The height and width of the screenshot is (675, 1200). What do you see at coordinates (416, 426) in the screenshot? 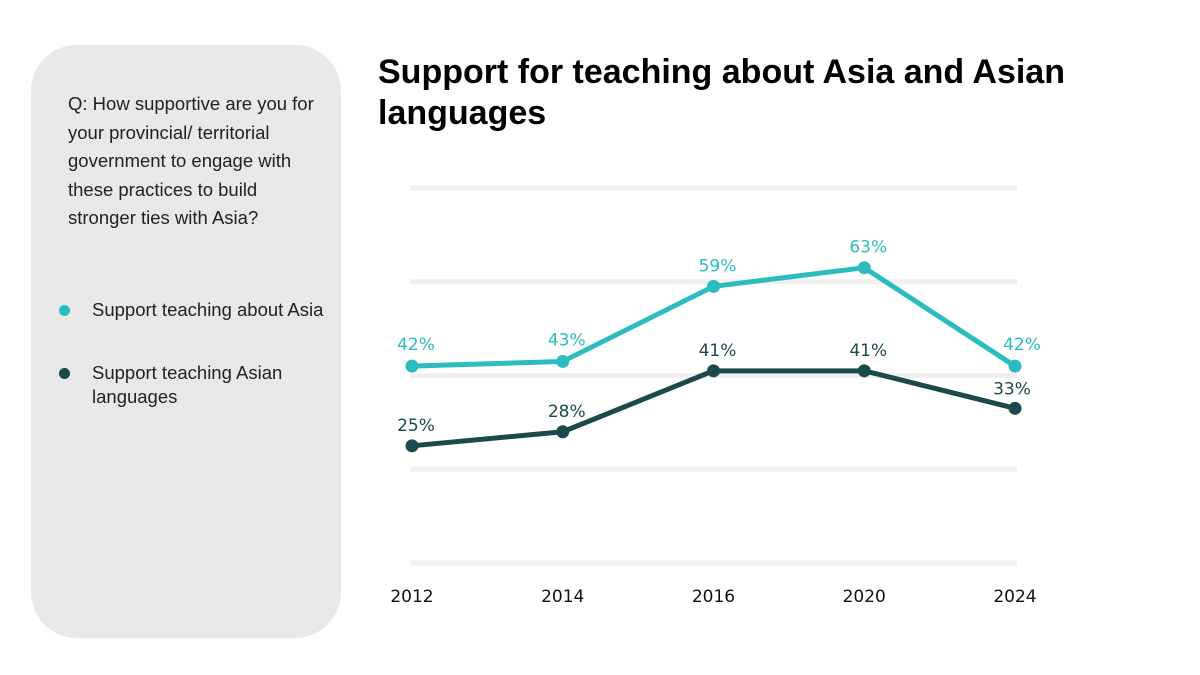
I see `data-label-s1-0: 25%` at bounding box center [416, 426].